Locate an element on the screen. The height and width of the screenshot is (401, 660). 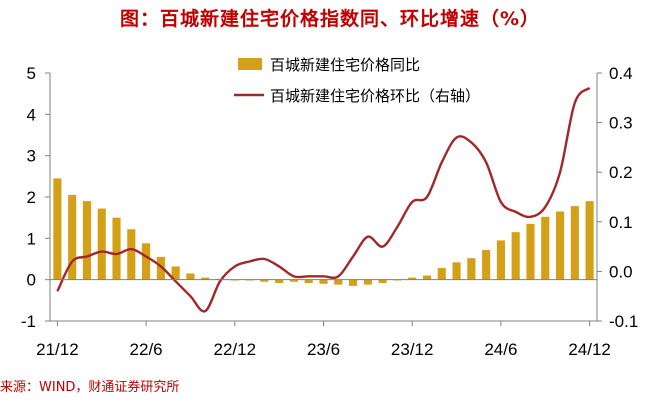
y-left-tick-label: 4 is located at coordinates (31, 114).